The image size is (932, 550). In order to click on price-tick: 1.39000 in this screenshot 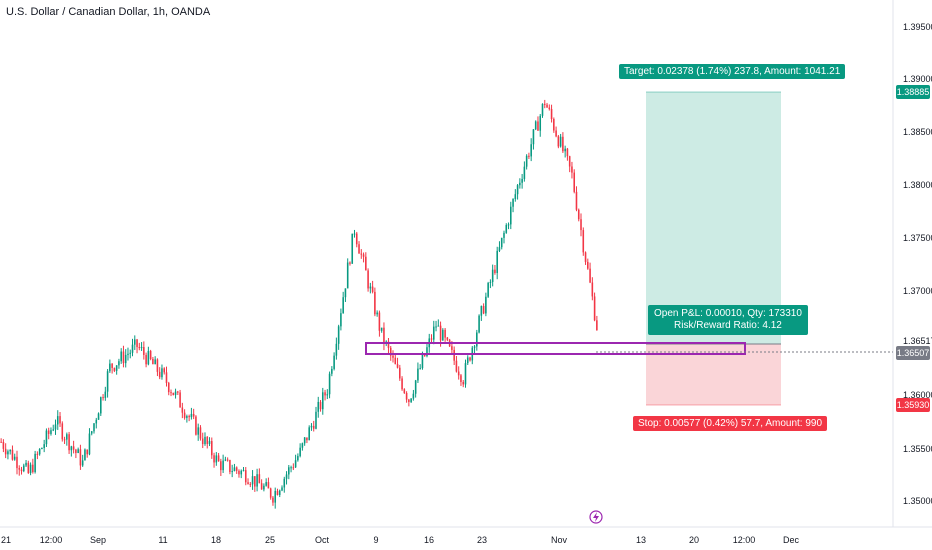, I will do `click(917, 79)`.